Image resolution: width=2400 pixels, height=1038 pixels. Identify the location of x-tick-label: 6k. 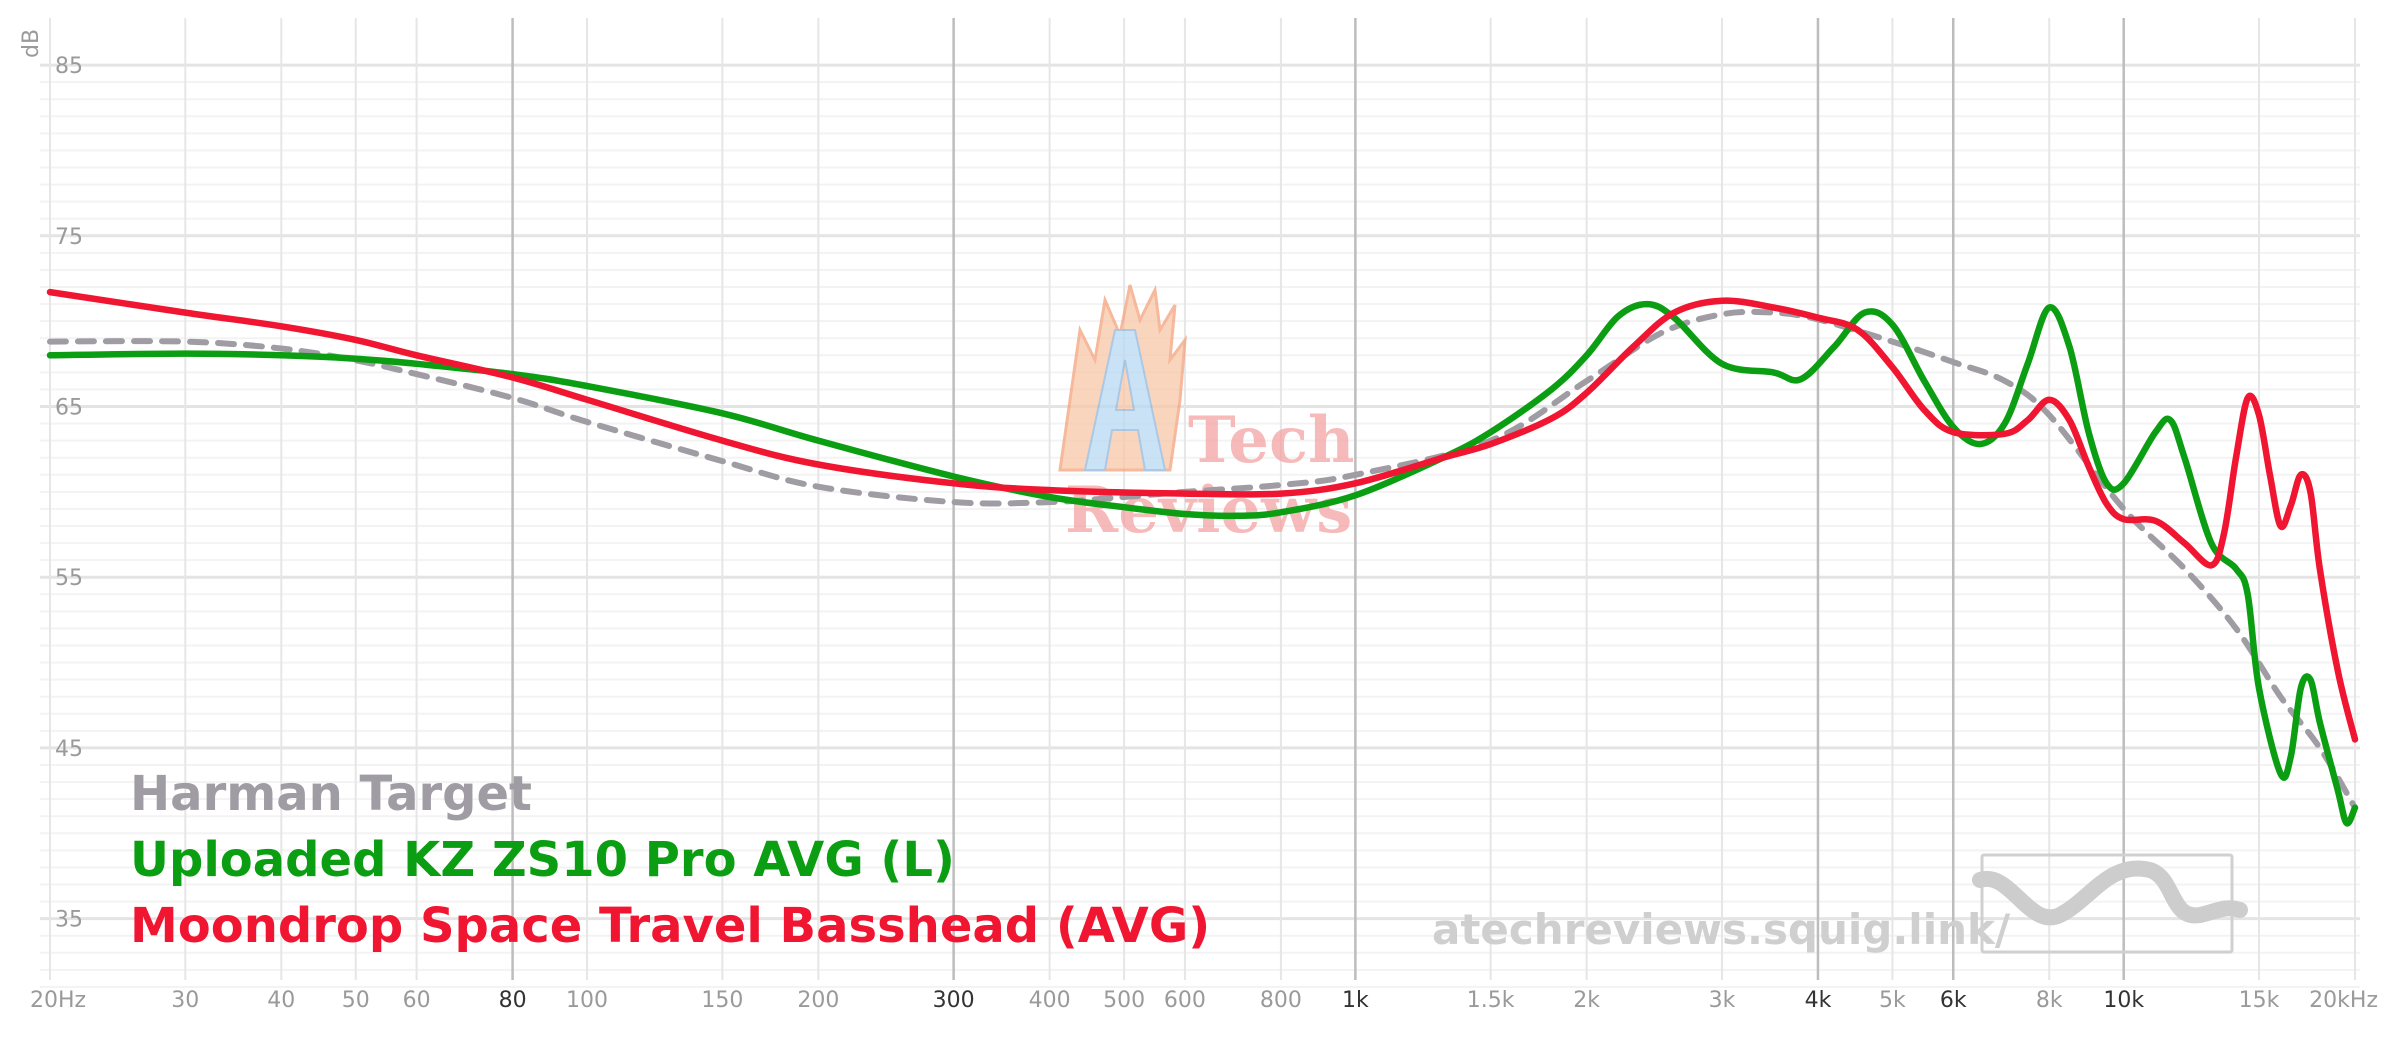
(1953, 1000).